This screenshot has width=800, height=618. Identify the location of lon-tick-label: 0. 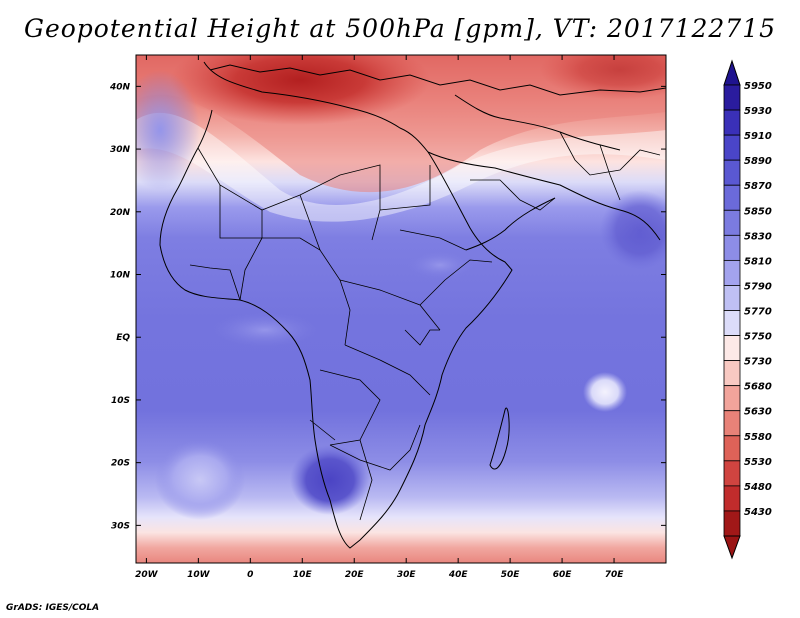
(250, 575).